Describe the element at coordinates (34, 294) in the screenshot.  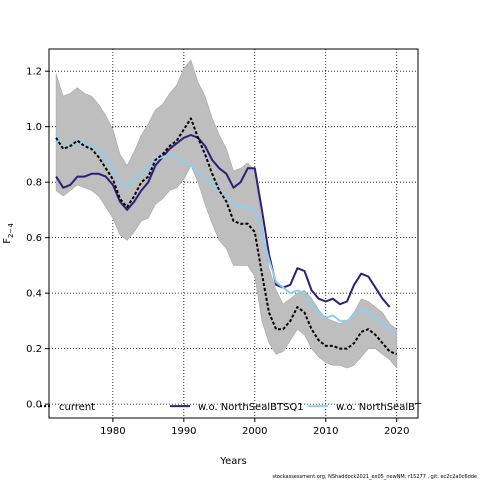
I see `y-tick-label-2: 0.4` at that location.